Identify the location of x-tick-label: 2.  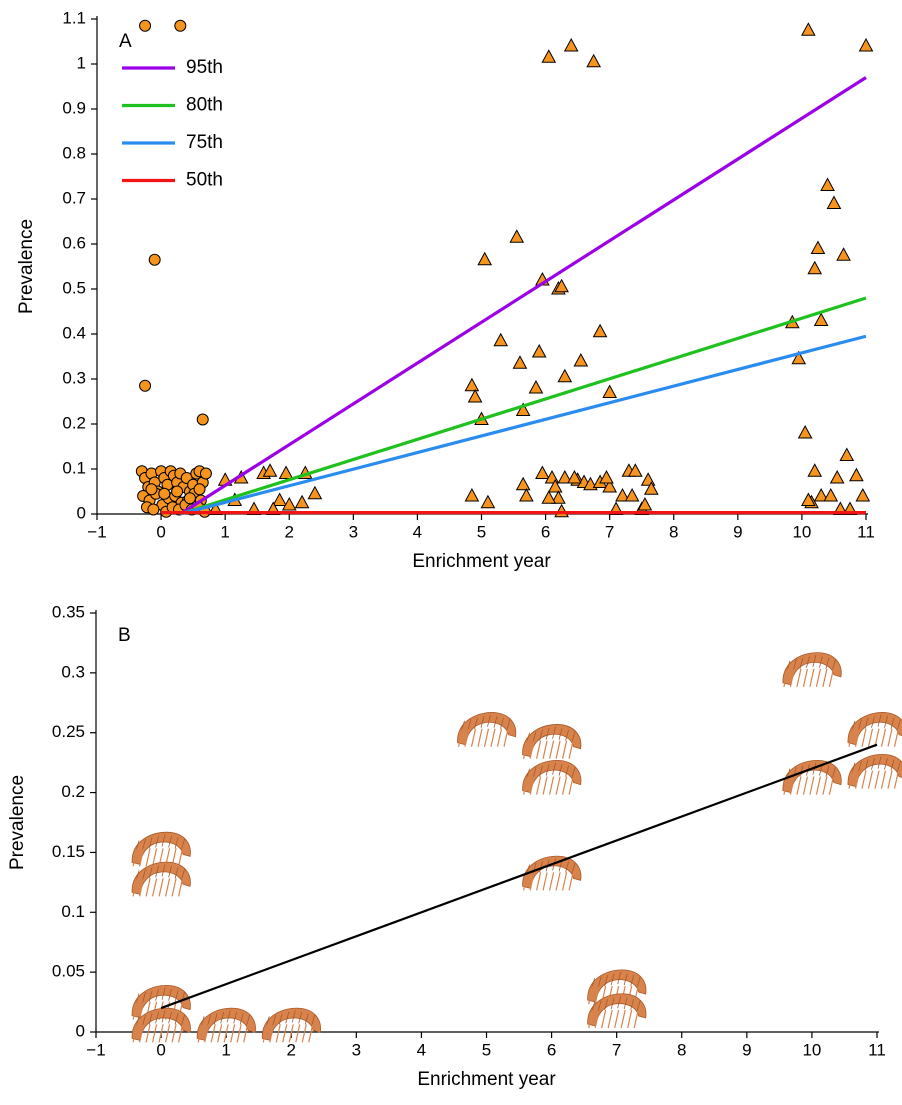
(291, 1049).